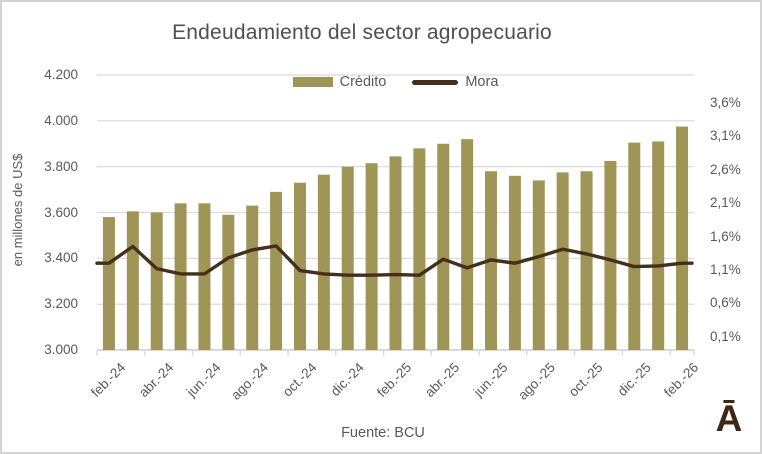  What do you see at coordinates (482, 82) in the screenshot?
I see `legend-mora-label: Mora` at bounding box center [482, 82].